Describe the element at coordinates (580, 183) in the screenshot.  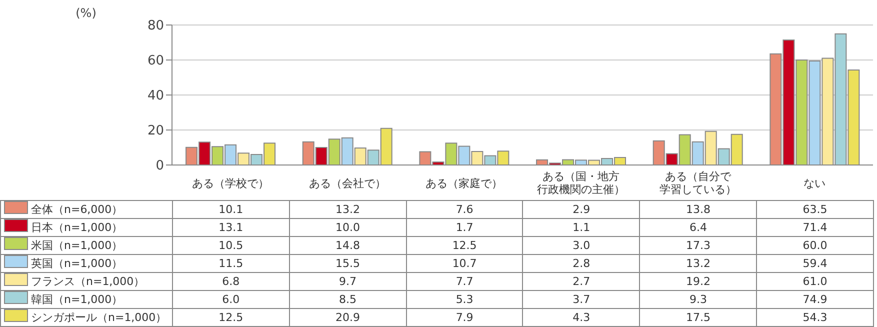
I see `x-tick-label: ある（国・地方行政機関の主催）` at that location.